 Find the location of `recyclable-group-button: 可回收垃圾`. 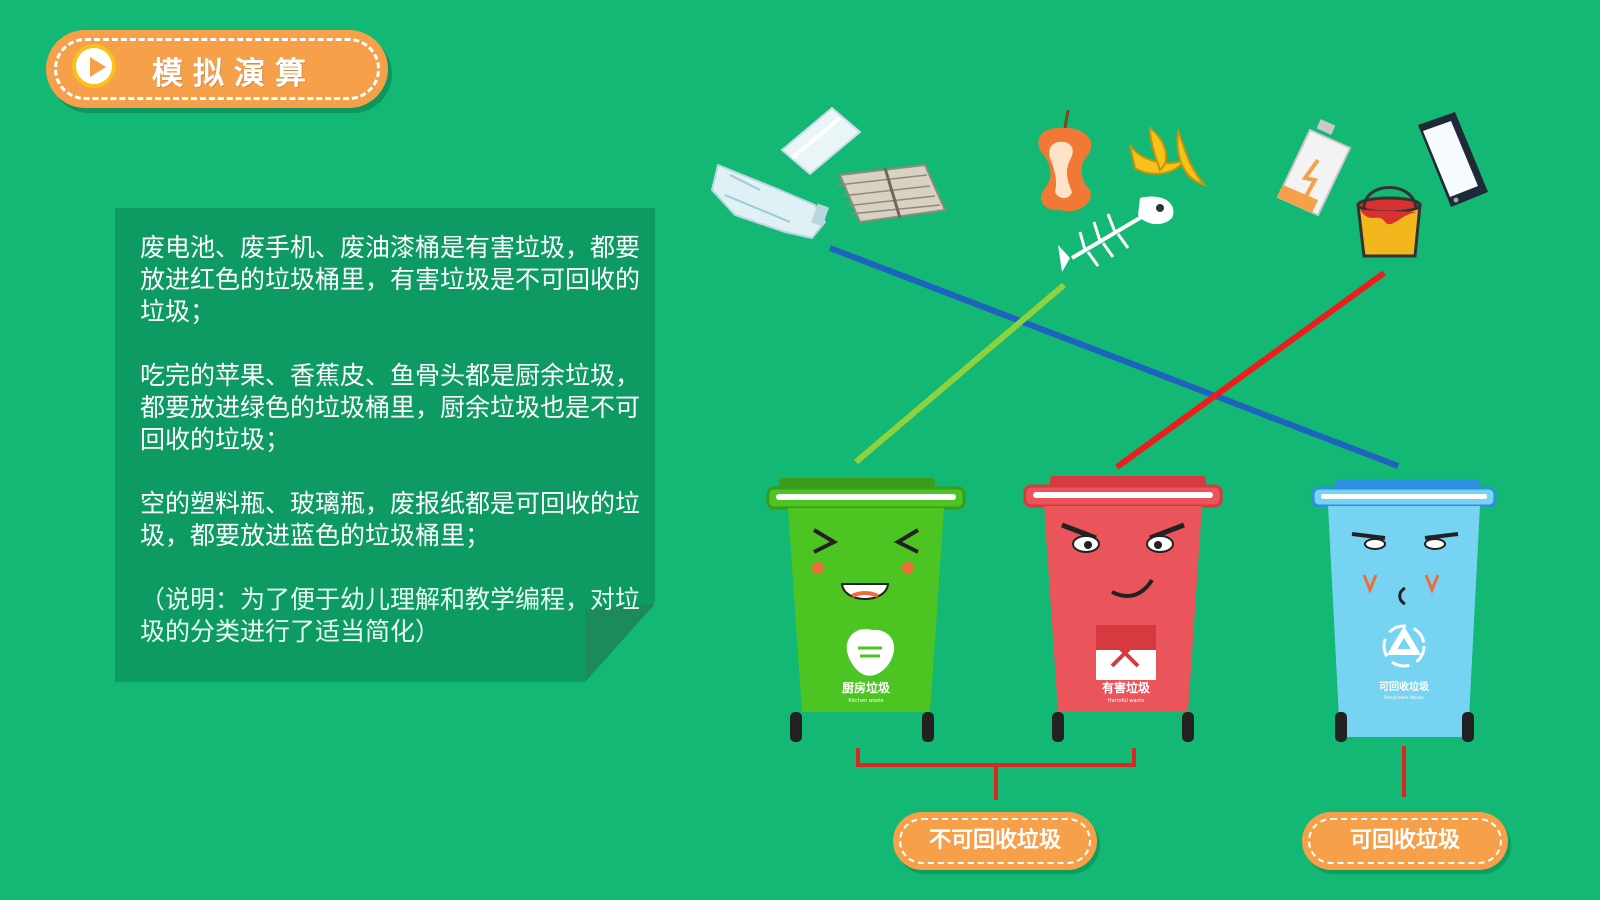

recyclable-group-button: 可回收垃圾 is located at coordinates (1405, 841).